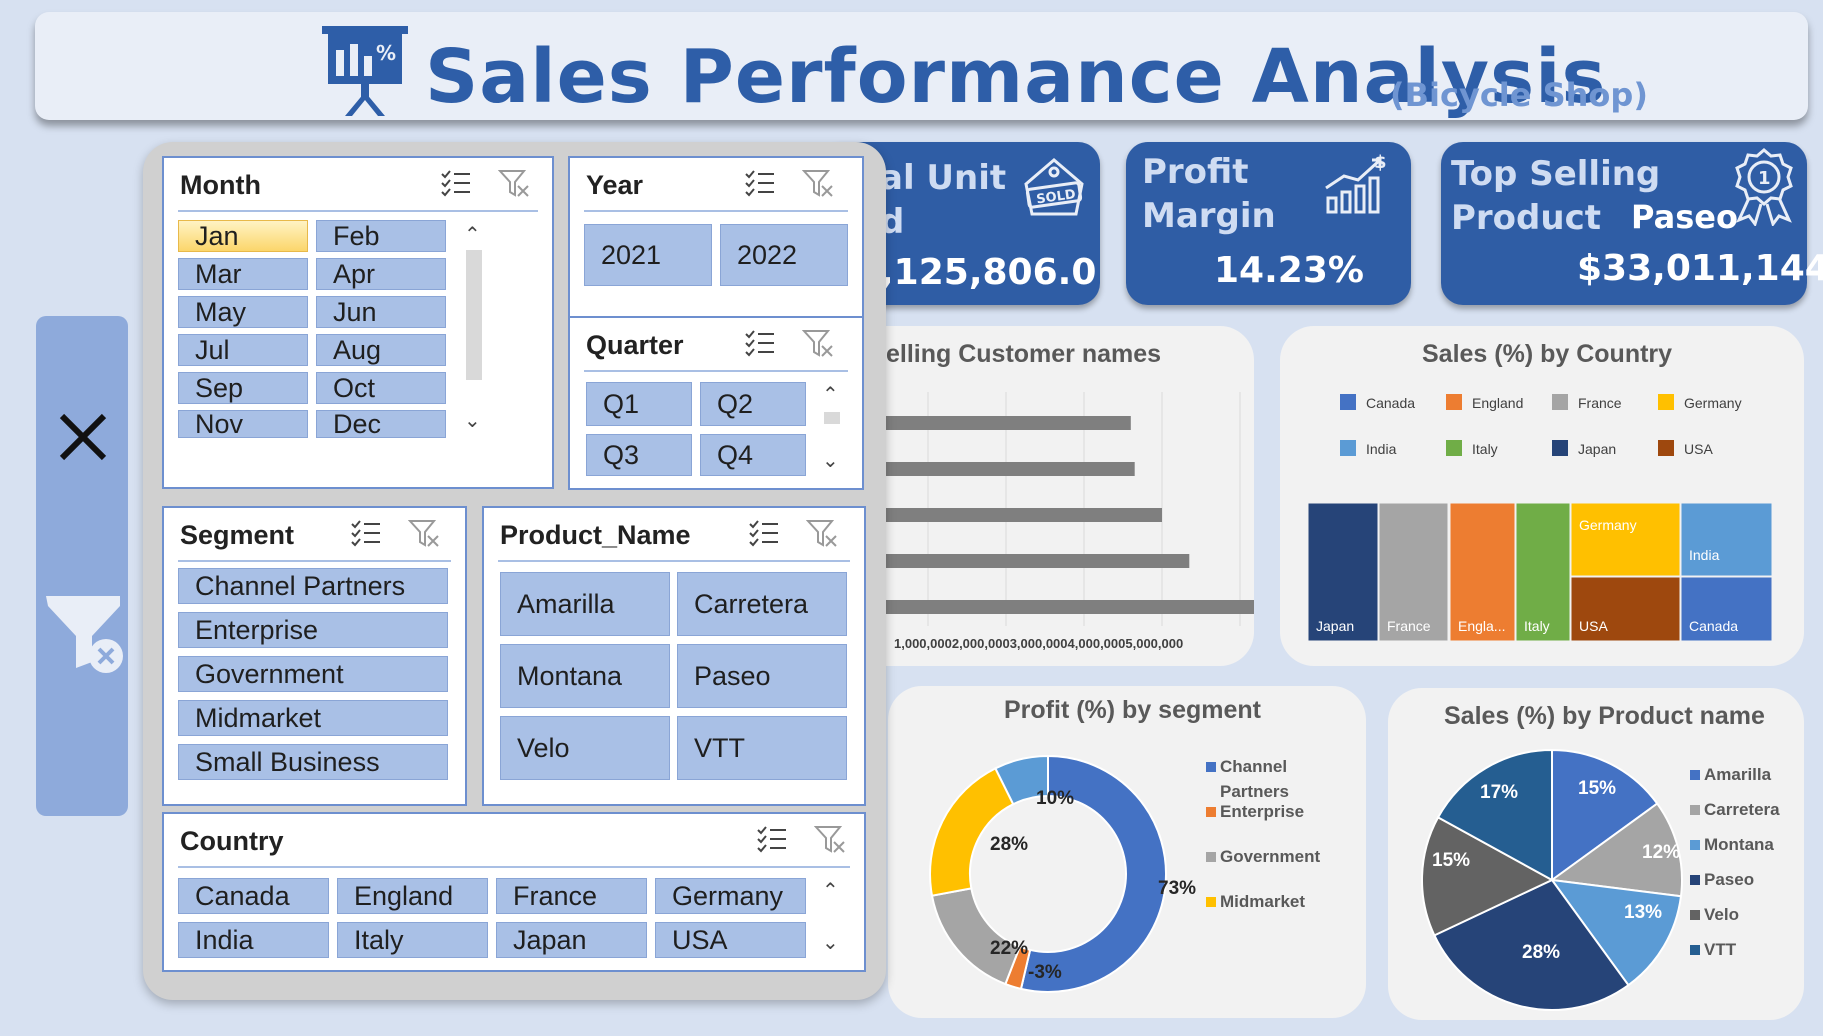 This screenshot has height=1036, width=1823. Describe the element at coordinates (313, 586) in the screenshot. I see `segment-item-channel-partners: Channel Partners` at that location.